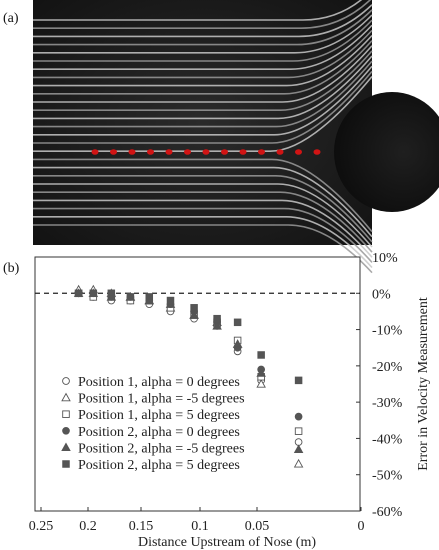 The width and height of the screenshot is (439, 550). I want to click on y-tick-label: 10%, so click(385, 258).